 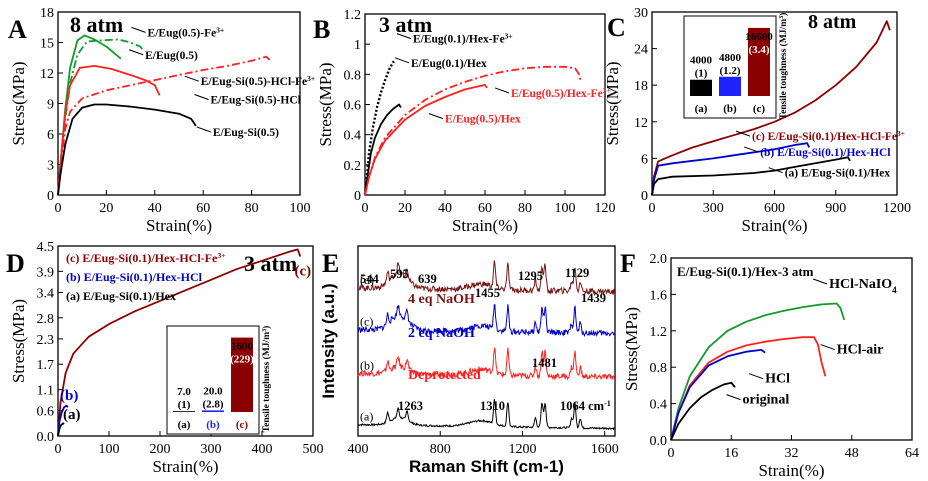 I want to click on inset-y-label: Tensile toughness (MJ/m3), so click(x=266, y=379).